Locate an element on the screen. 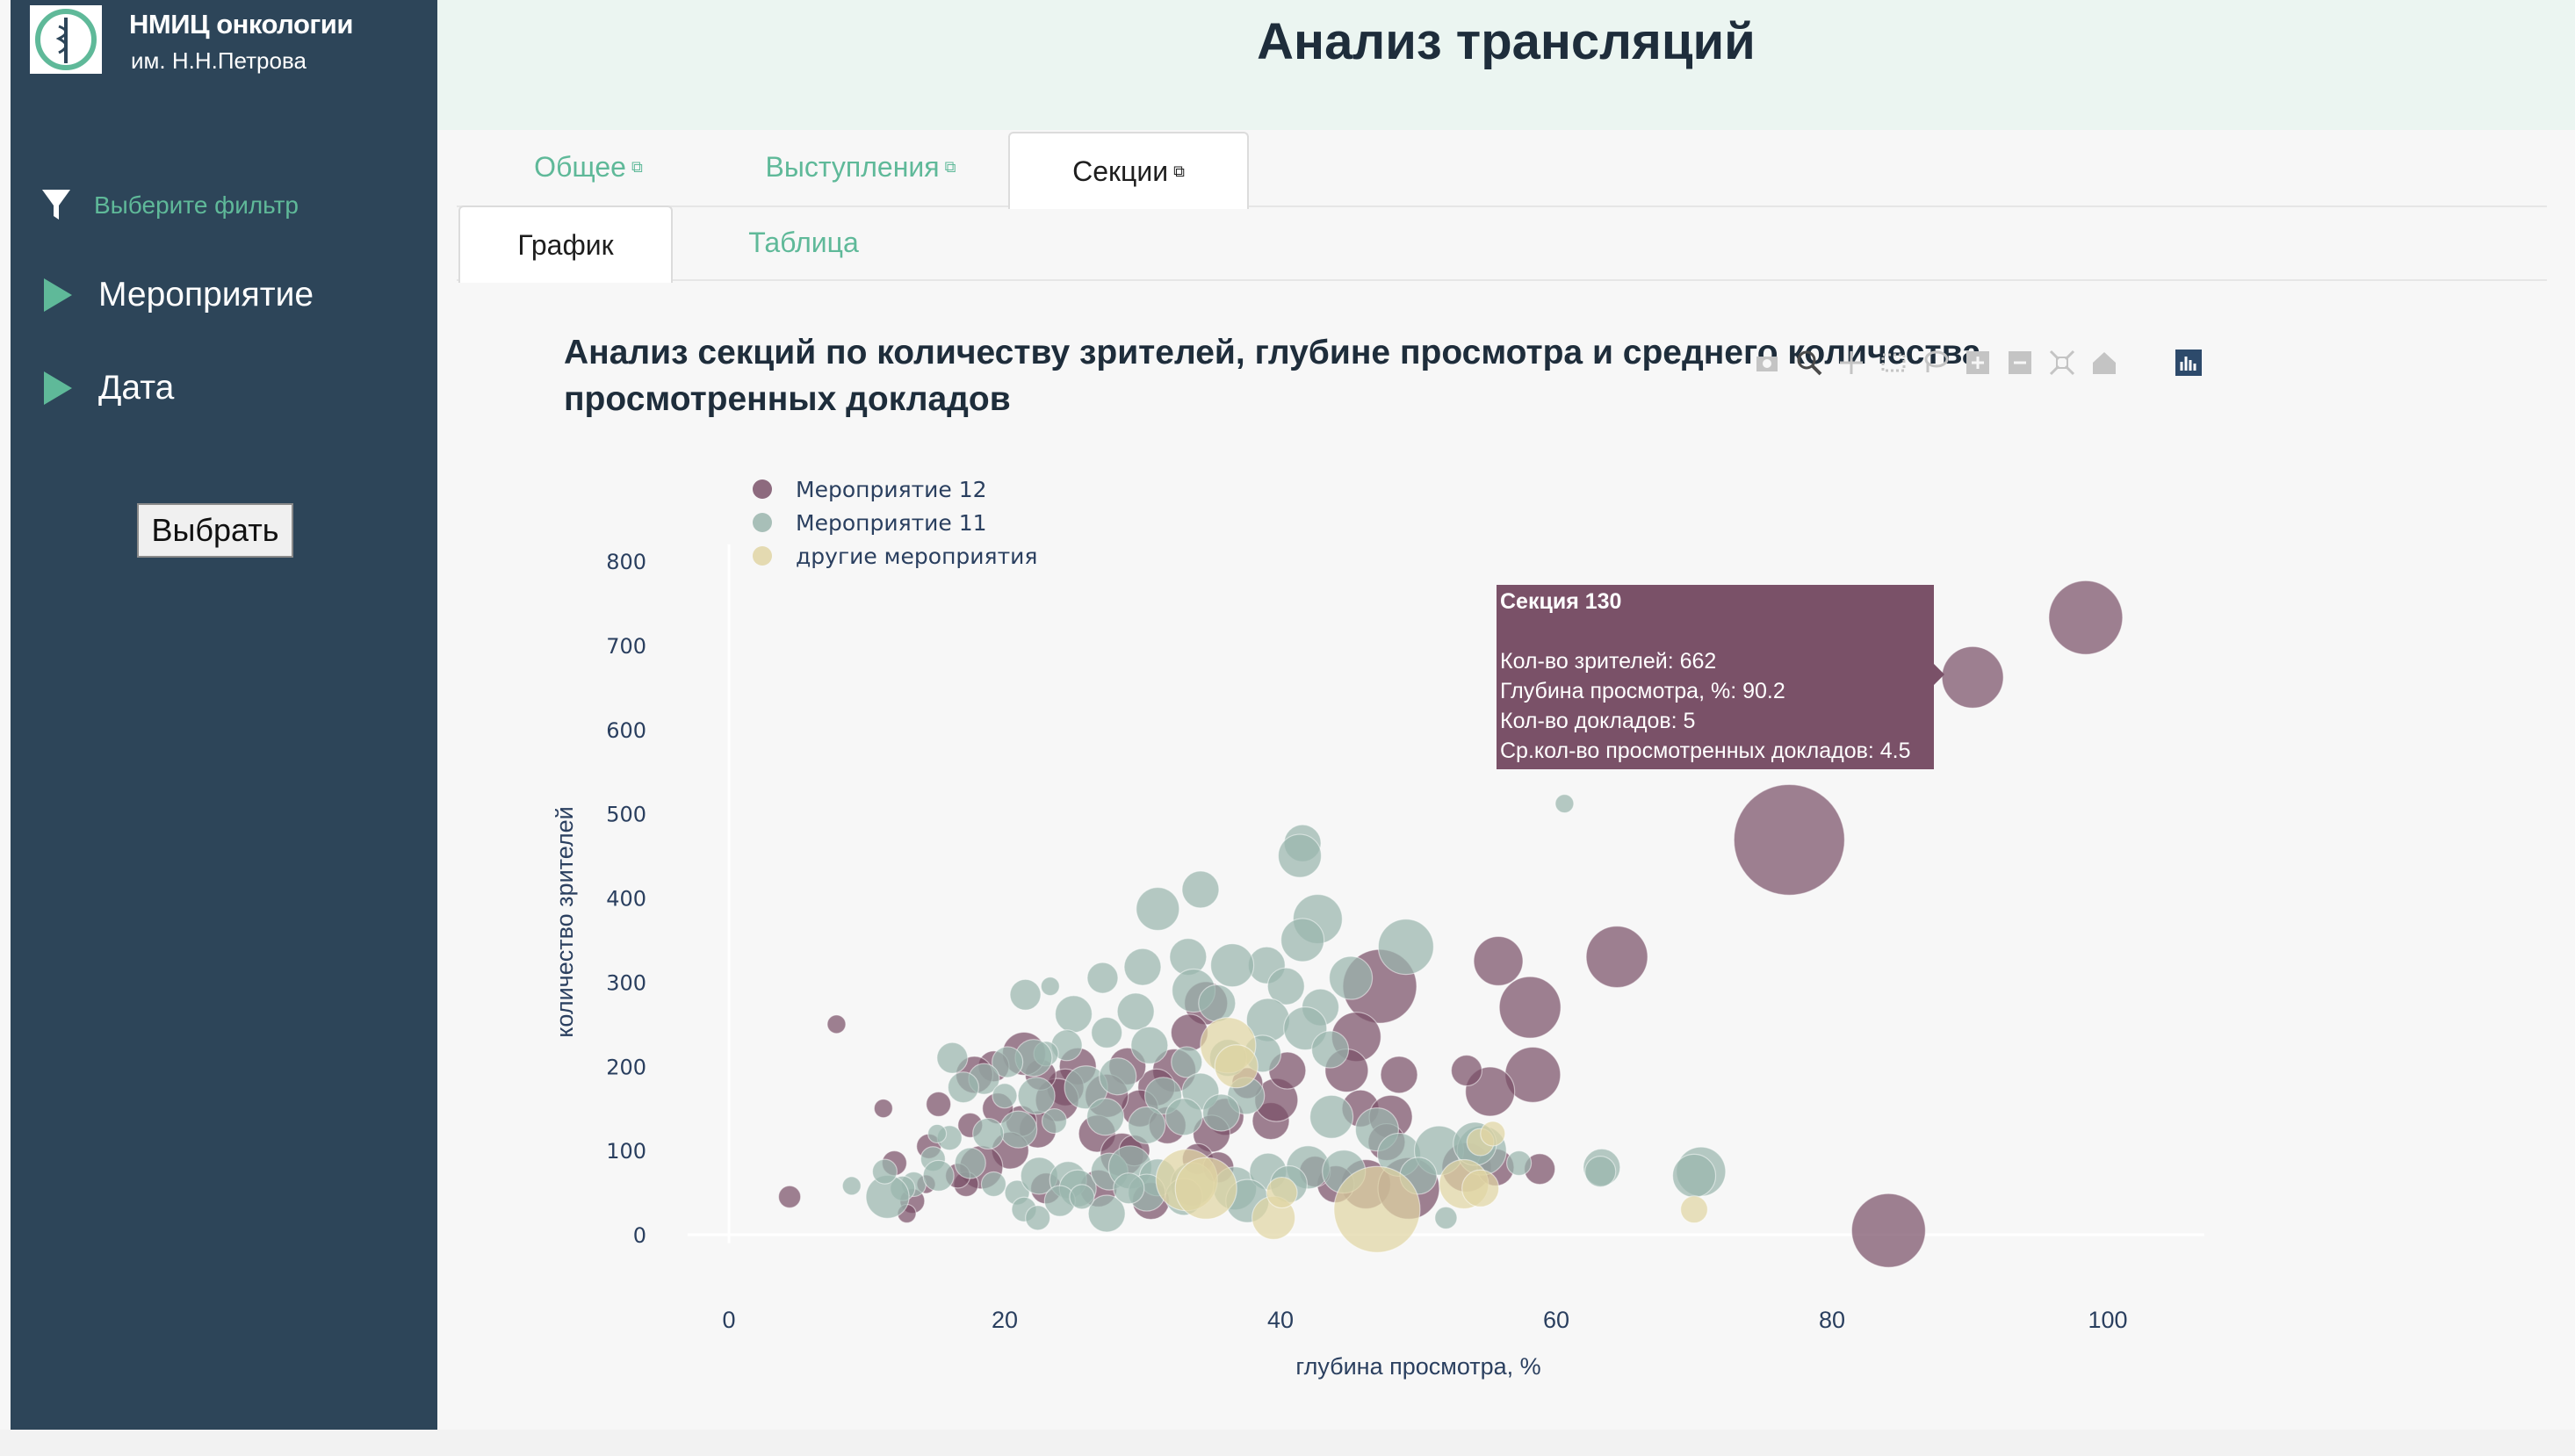  tab-table: Таблица is located at coordinates (804, 242).